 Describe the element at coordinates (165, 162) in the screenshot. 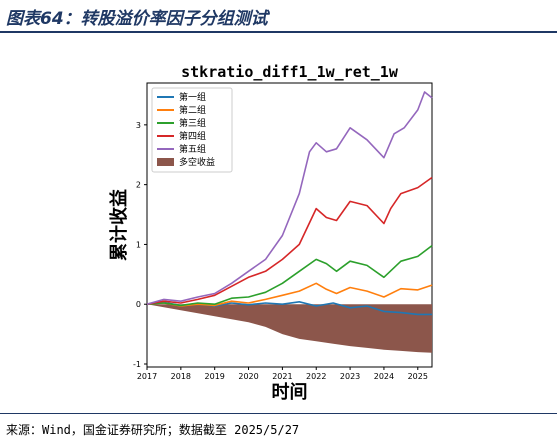

I see `legend-swatch-area` at that location.